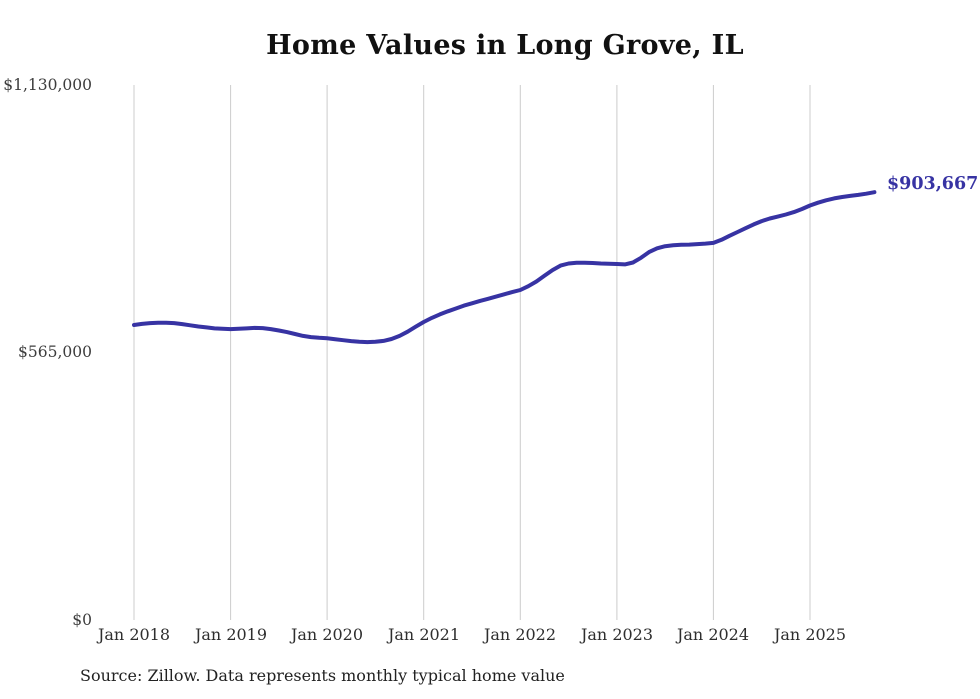  Describe the element at coordinates (424, 634) in the screenshot. I see `x-axis-label-2021: Jan 2021` at that location.